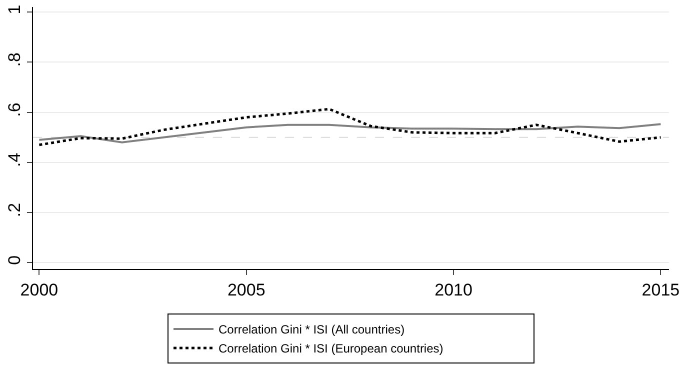  Describe the element at coordinates (311, 329) in the screenshot. I see `legend-label: Correlation Gini * ISI (All countries)` at that location.